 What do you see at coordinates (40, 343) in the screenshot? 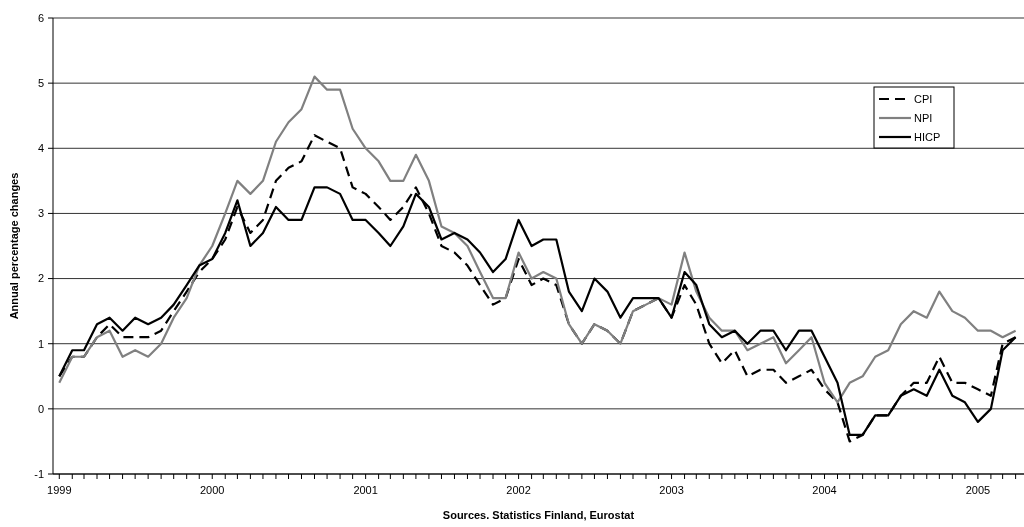
I see `y-tick-label: 1` at bounding box center [40, 343].